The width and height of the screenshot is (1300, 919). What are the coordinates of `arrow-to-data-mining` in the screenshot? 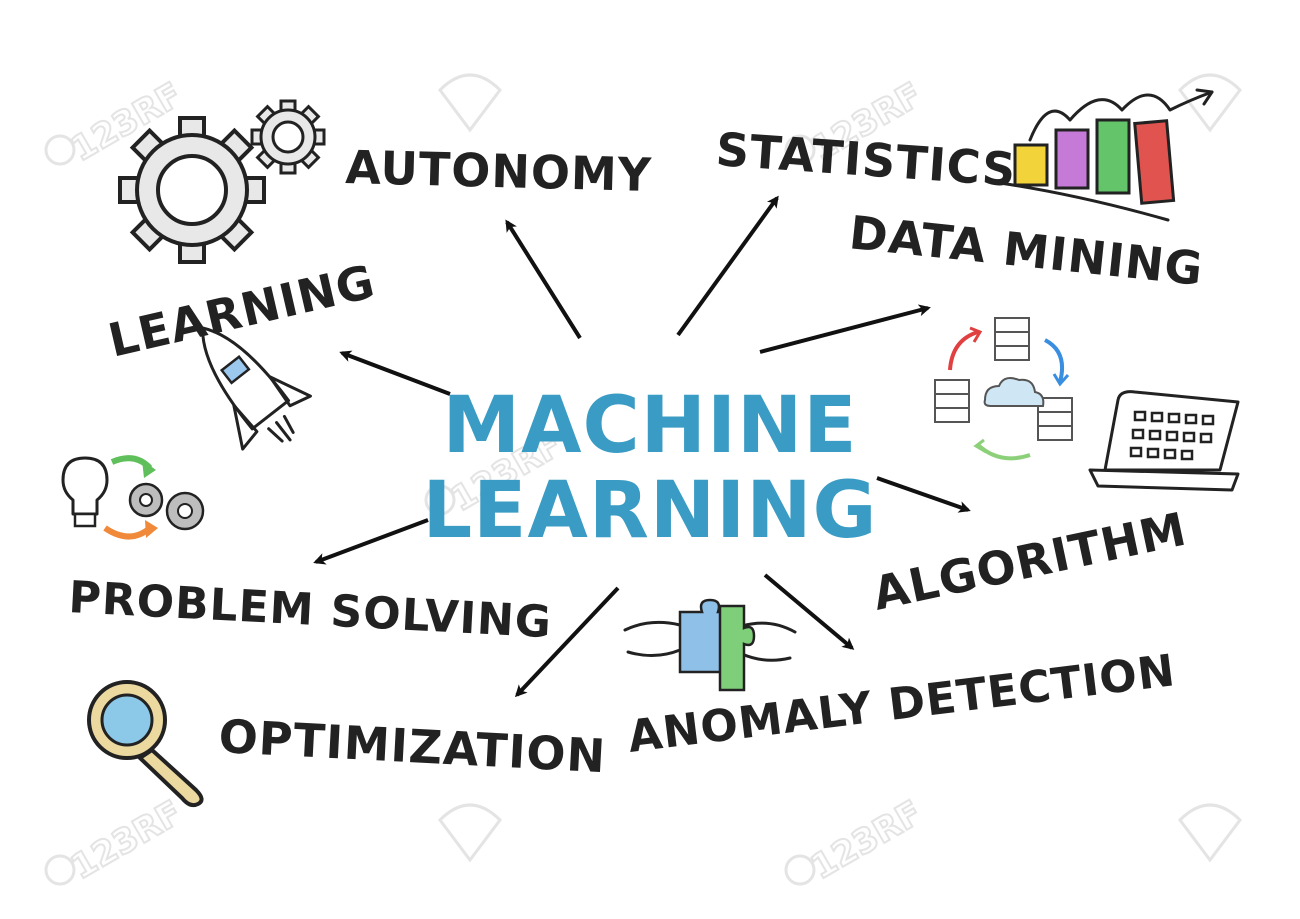 It's located at (845, 329).